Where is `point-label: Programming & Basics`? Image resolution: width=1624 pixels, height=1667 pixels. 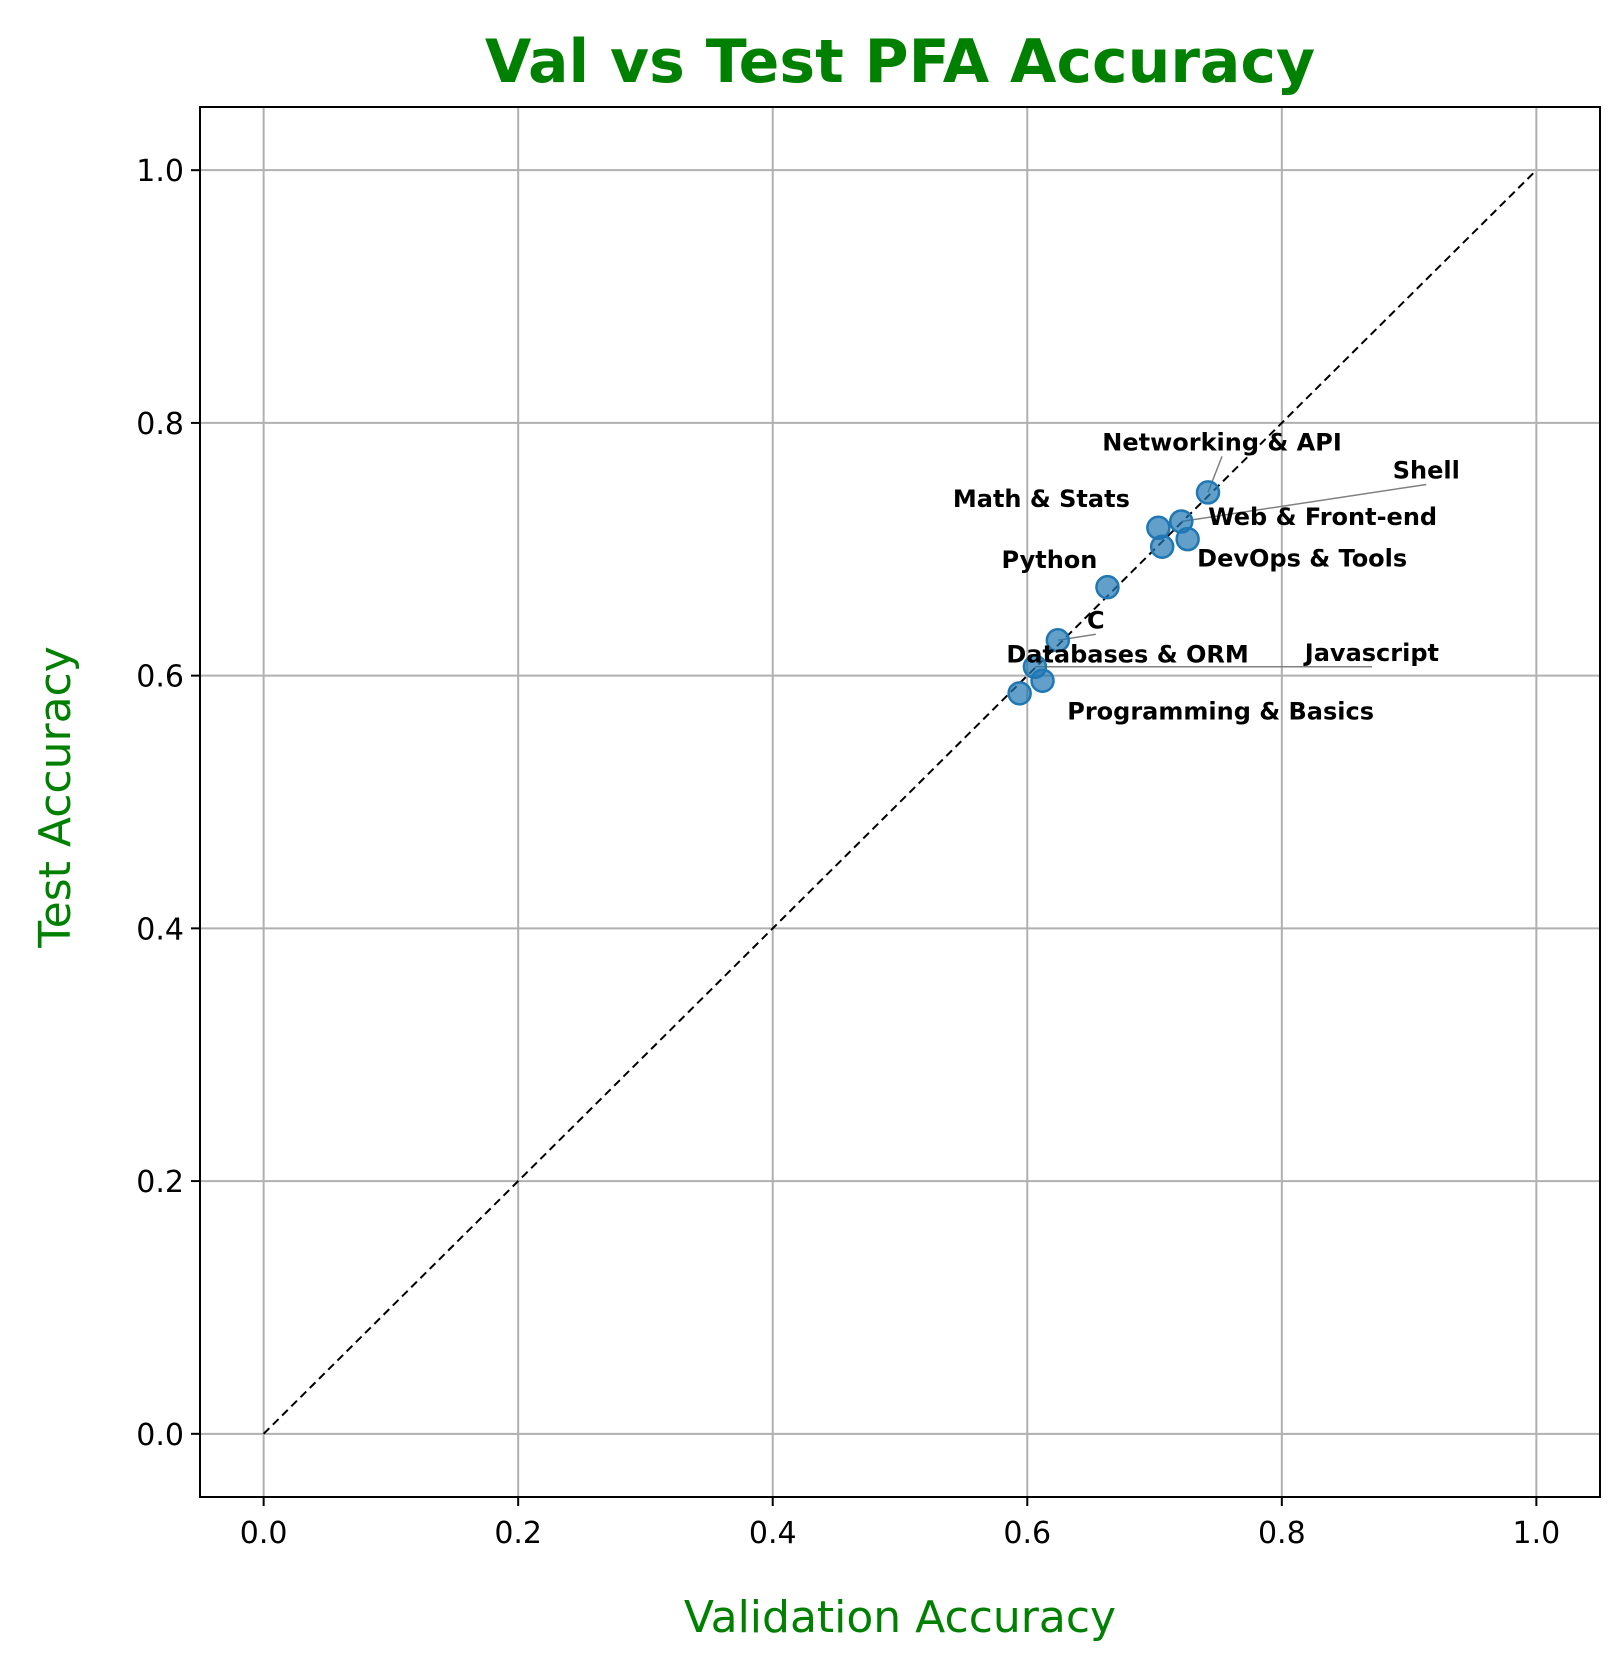 point-label: Programming & Basics is located at coordinates (1220, 711).